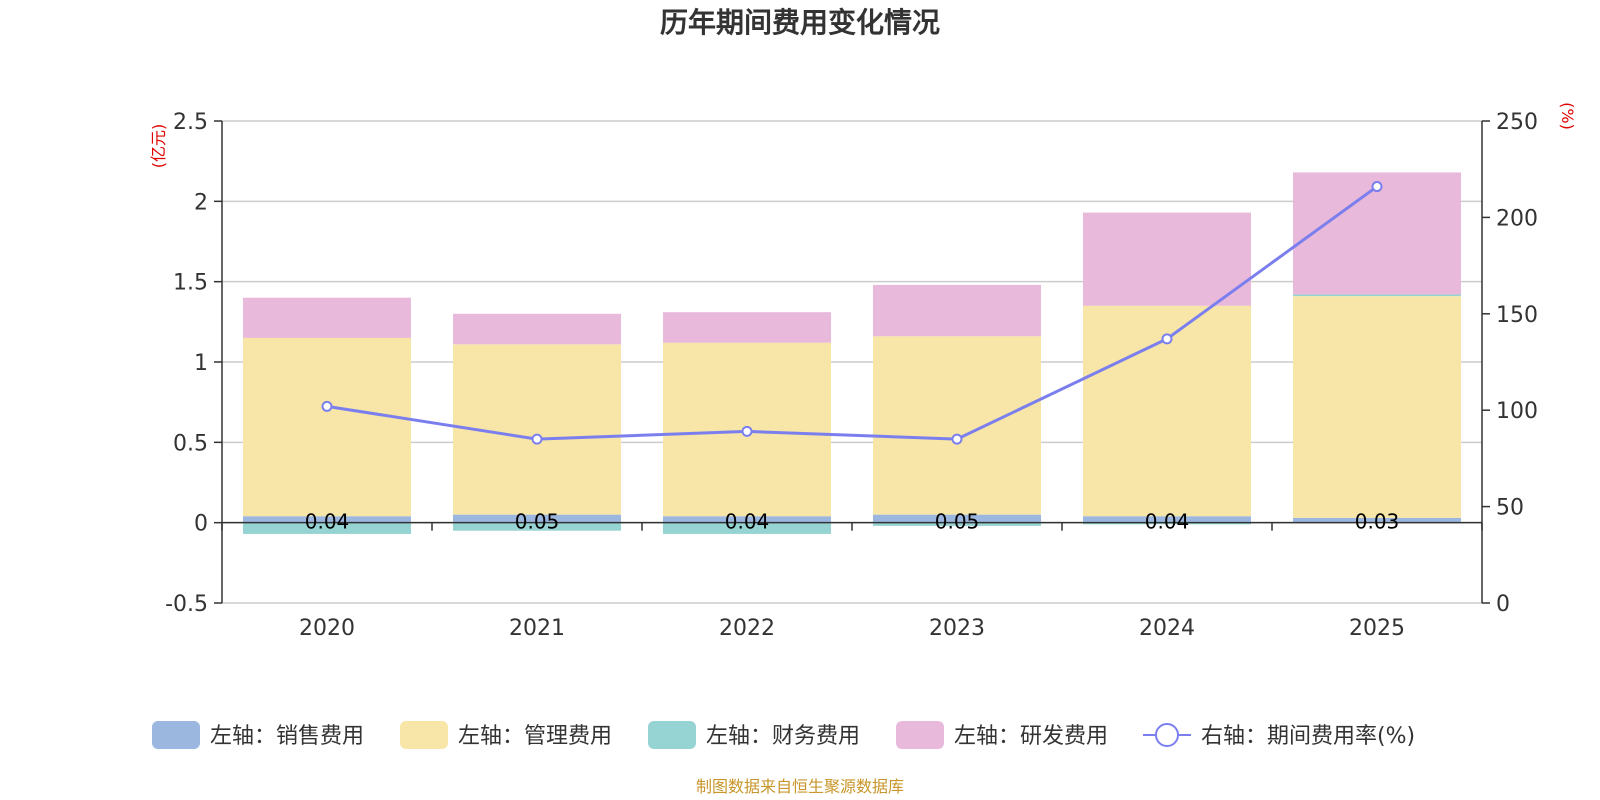  Describe the element at coordinates (1377, 628) in the screenshot. I see `category-label: 2025` at that location.